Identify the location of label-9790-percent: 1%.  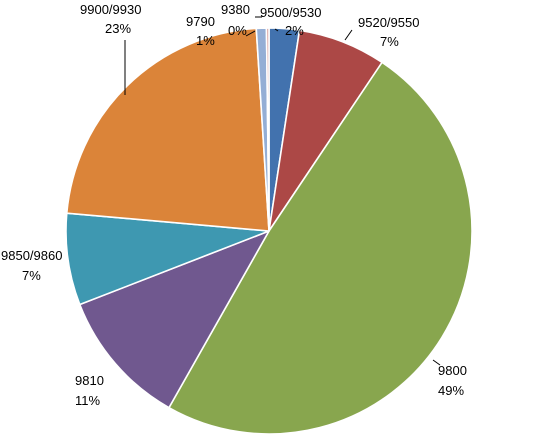
(205, 40).